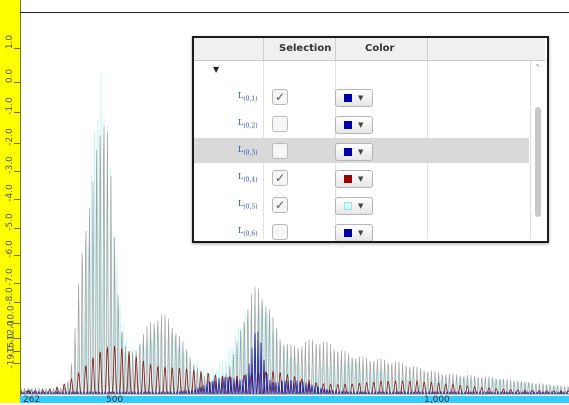  What do you see at coordinates (9, 76) in the screenshot?
I see `y-tick-label: 0.0` at bounding box center [9, 76].